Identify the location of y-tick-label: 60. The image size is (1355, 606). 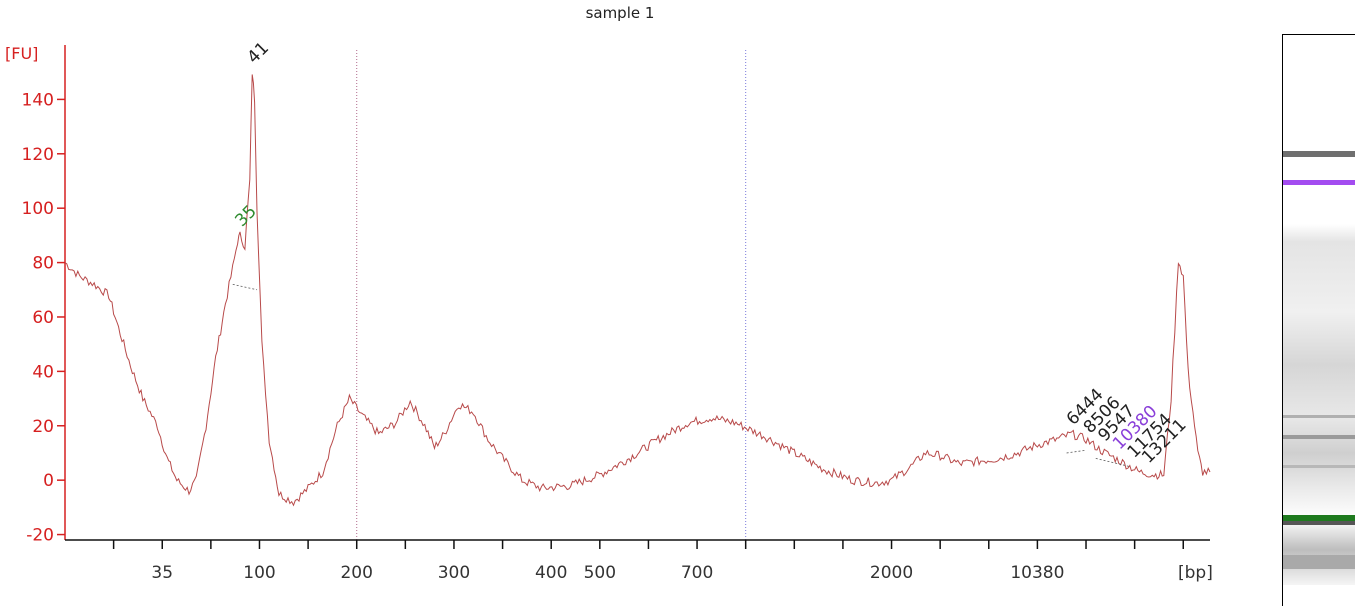
(43, 318).